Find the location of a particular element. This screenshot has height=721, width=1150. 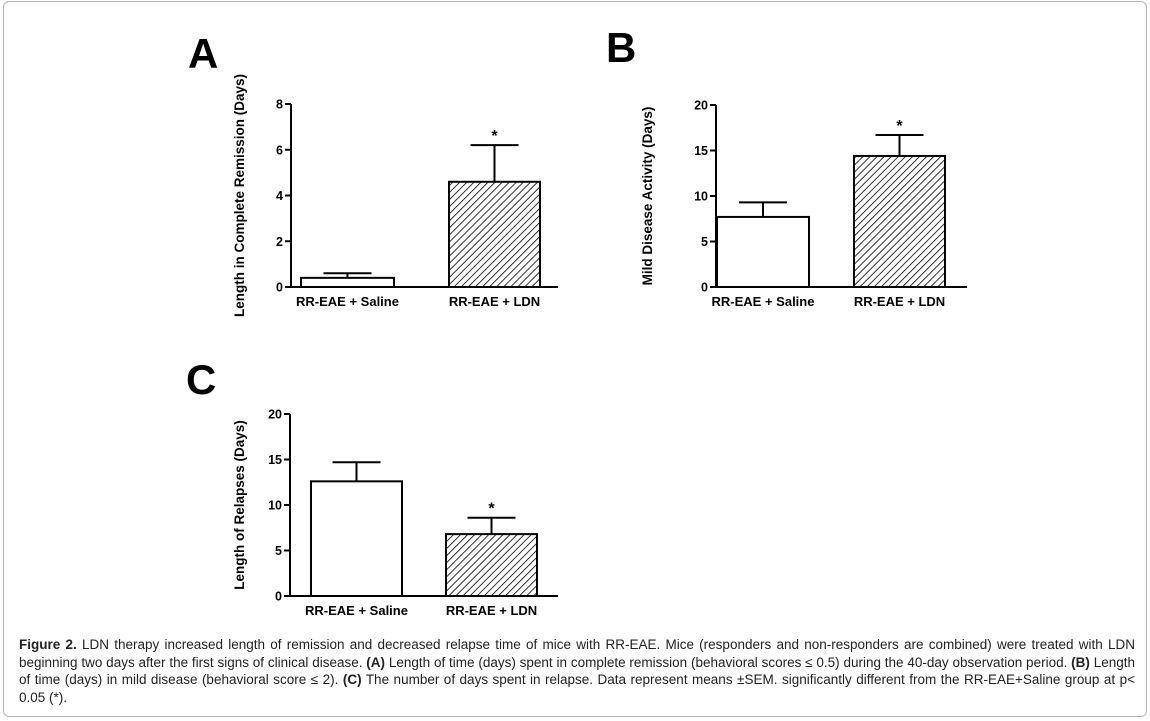

category-label-b-2: RR-EAE + LDN is located at coordinates (899, 301).